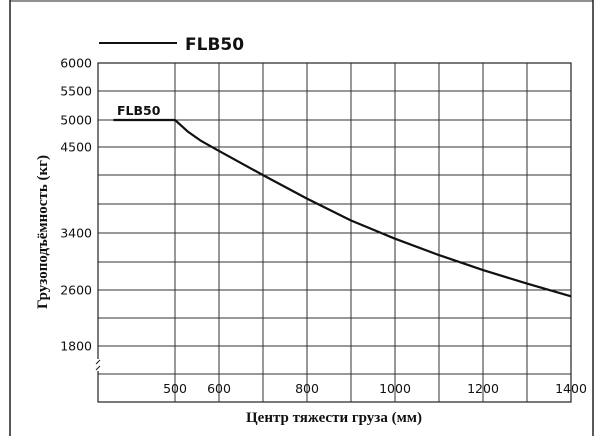 Image resolution: width=603 pixels, height=436 pixels. What do you see at coordinates (219, 388) in the screenshot?
I see `x-tick-label-600: 600` at bounding box center [219, 388].